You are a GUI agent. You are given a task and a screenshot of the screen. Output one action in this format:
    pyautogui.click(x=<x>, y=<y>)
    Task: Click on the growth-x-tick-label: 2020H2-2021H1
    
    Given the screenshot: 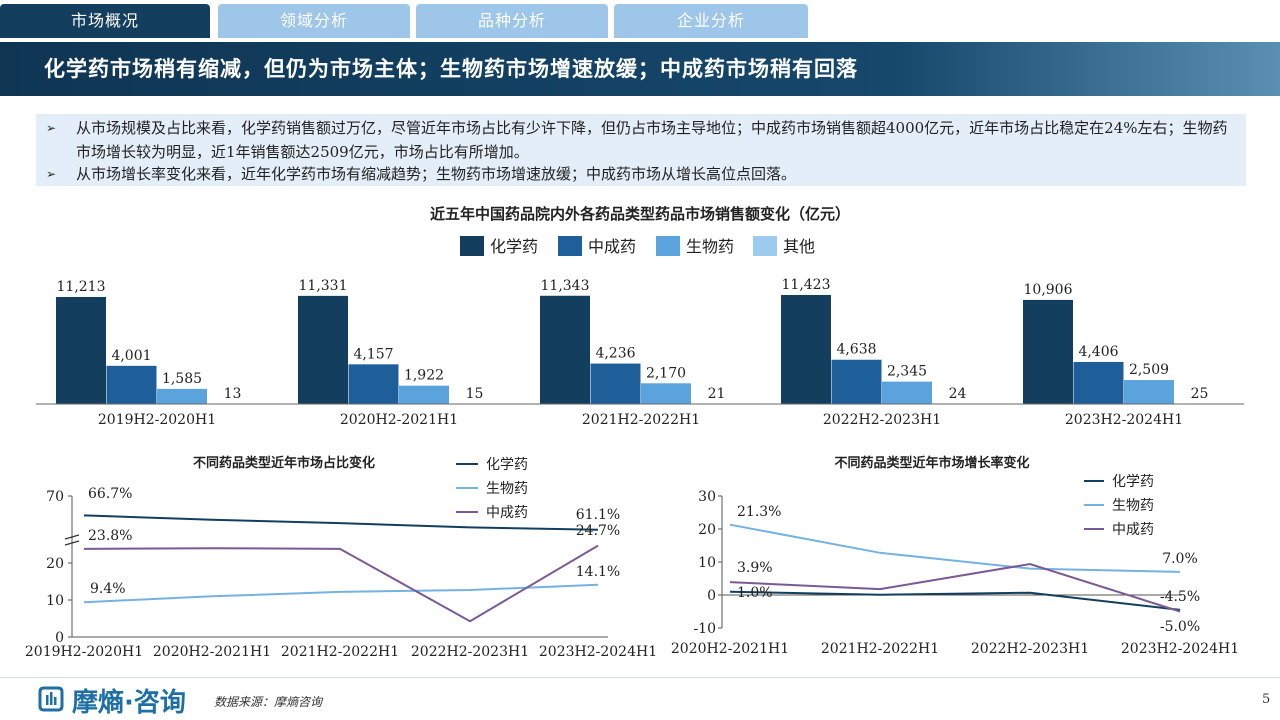 What is the action you would take?
    pyautogui.click(x=730, y=649)
    